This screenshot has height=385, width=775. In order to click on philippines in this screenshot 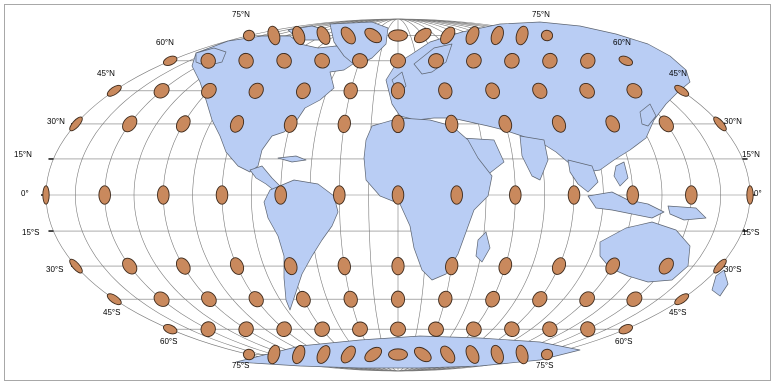, I will do `click(621, 174)`.